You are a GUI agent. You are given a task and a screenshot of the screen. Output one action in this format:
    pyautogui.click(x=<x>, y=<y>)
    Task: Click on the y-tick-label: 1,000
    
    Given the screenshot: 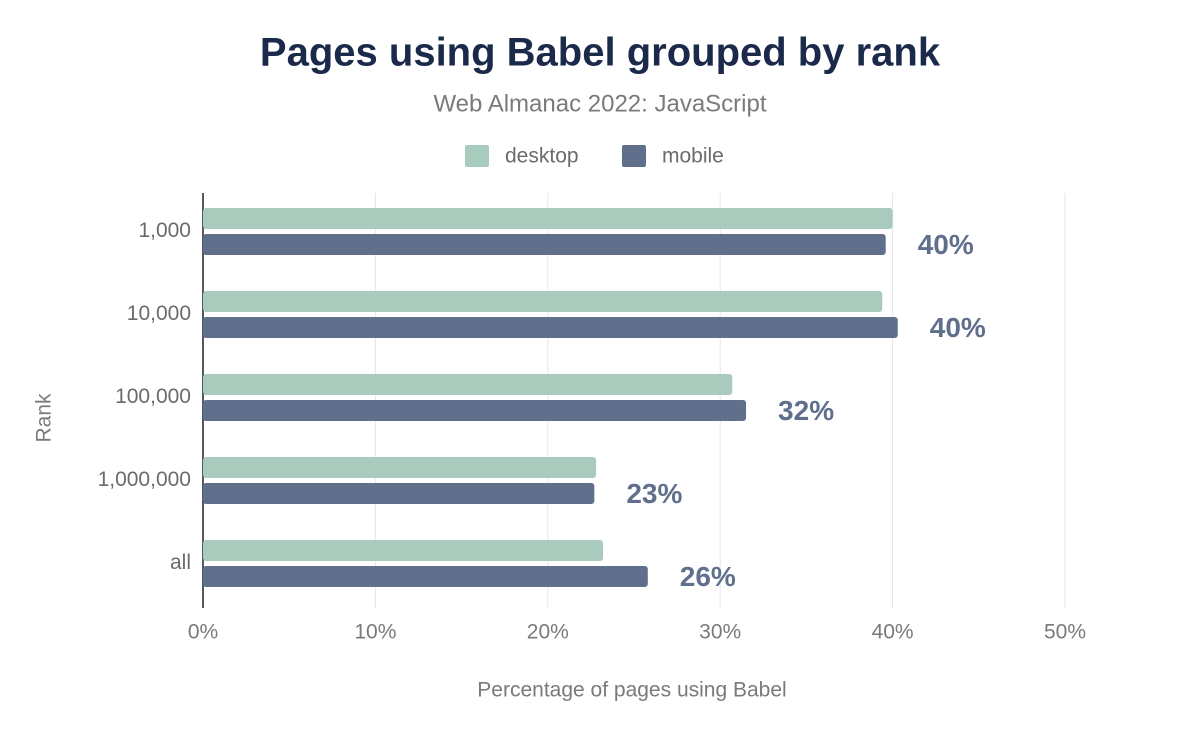 What is the action you would take?
    pyautogui.click(x=164, y=230)
    